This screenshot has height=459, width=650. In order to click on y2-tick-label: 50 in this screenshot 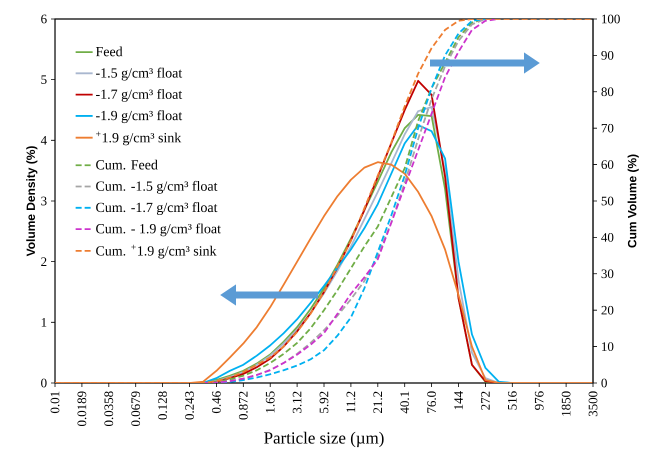, I will do `click(608, 201)`.